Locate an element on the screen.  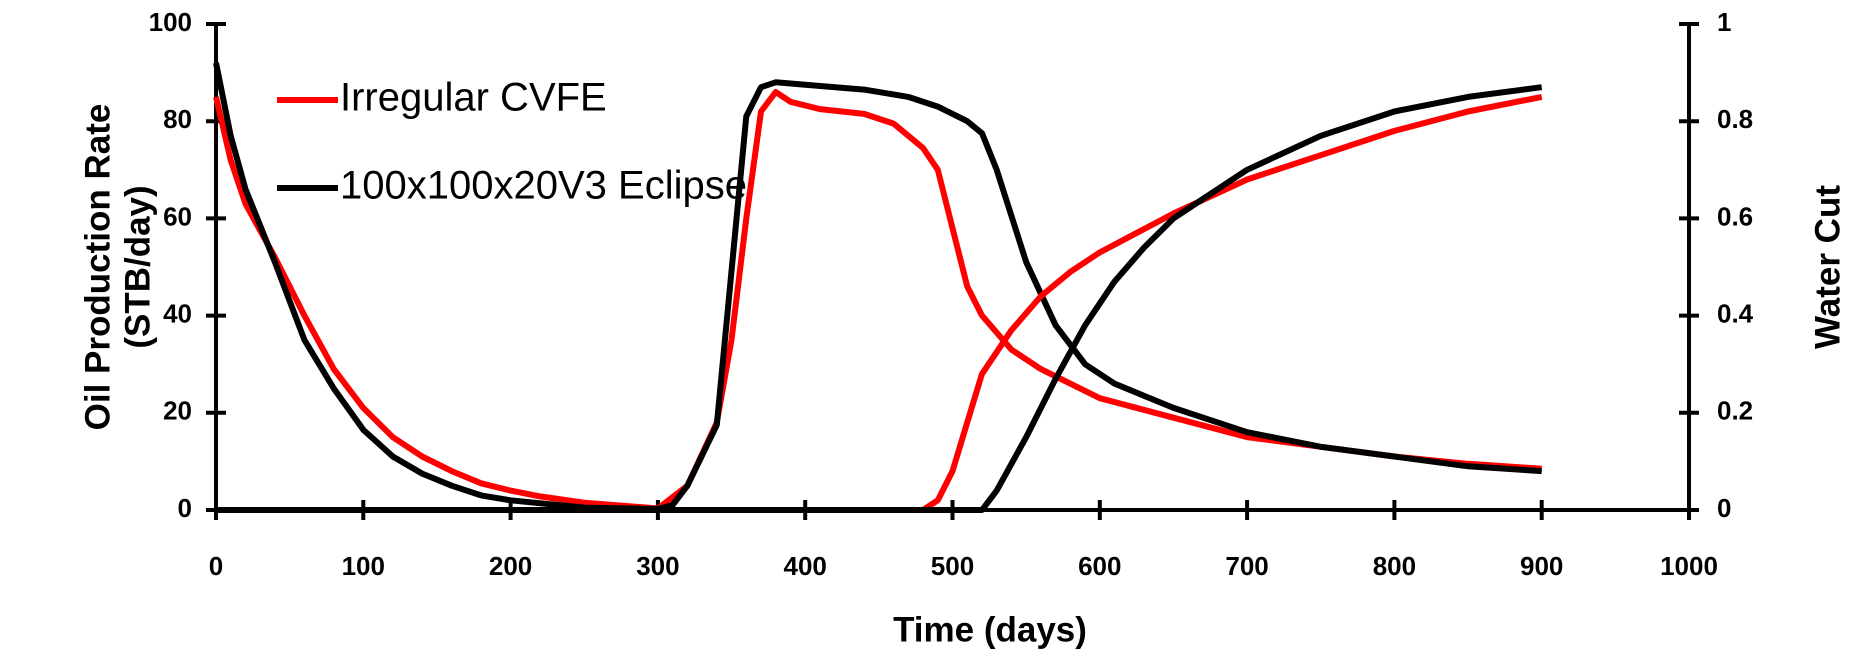
x-tick-label: 500 is located at coordinates (952, 566).